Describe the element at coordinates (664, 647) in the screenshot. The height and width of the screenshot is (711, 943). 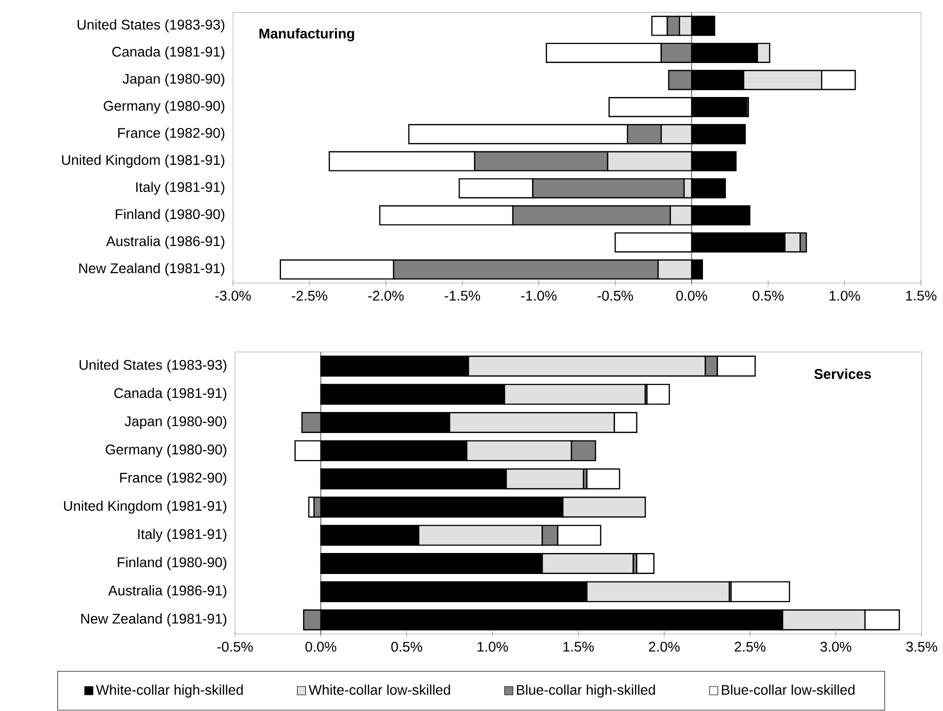
I see `x-tick-label: 2.0%` at that location.